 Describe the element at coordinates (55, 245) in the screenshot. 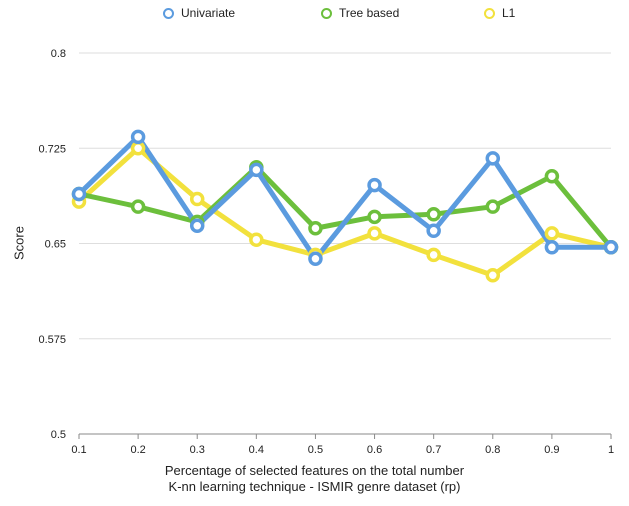

I see `y-tick-label: 0.65` at that location.